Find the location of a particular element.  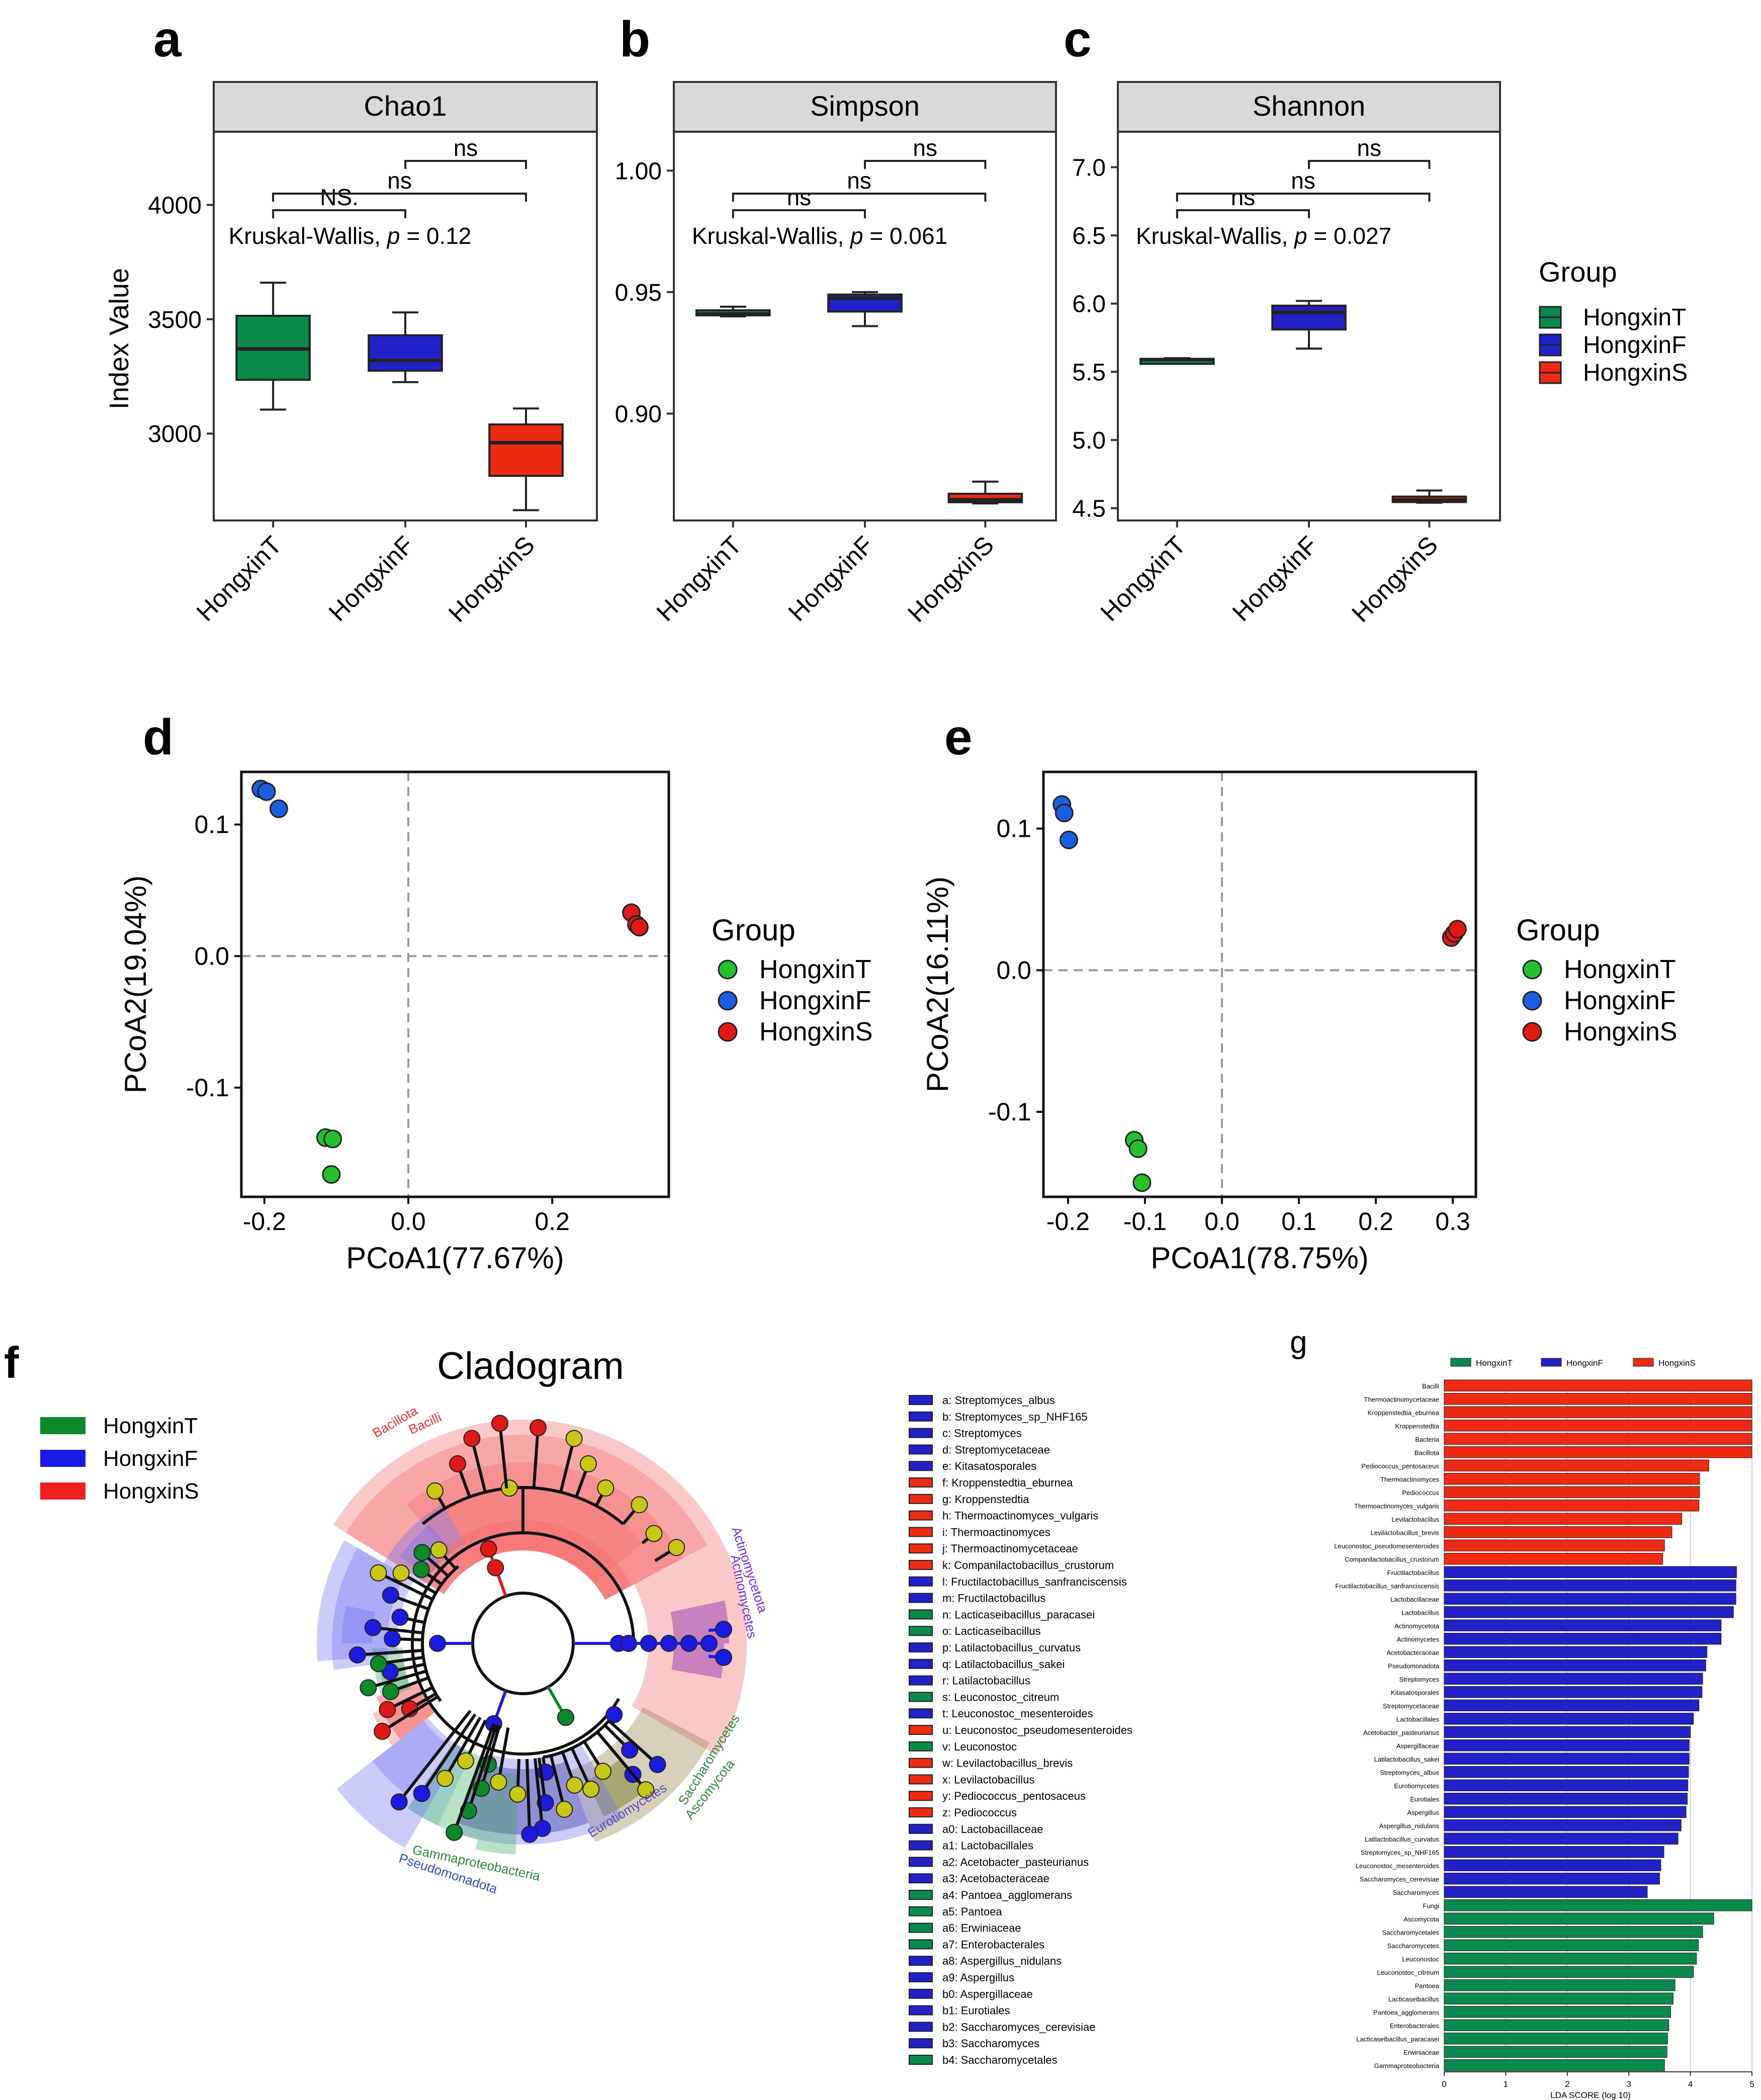

box-HongxinF is located at coordinates (405, 353).